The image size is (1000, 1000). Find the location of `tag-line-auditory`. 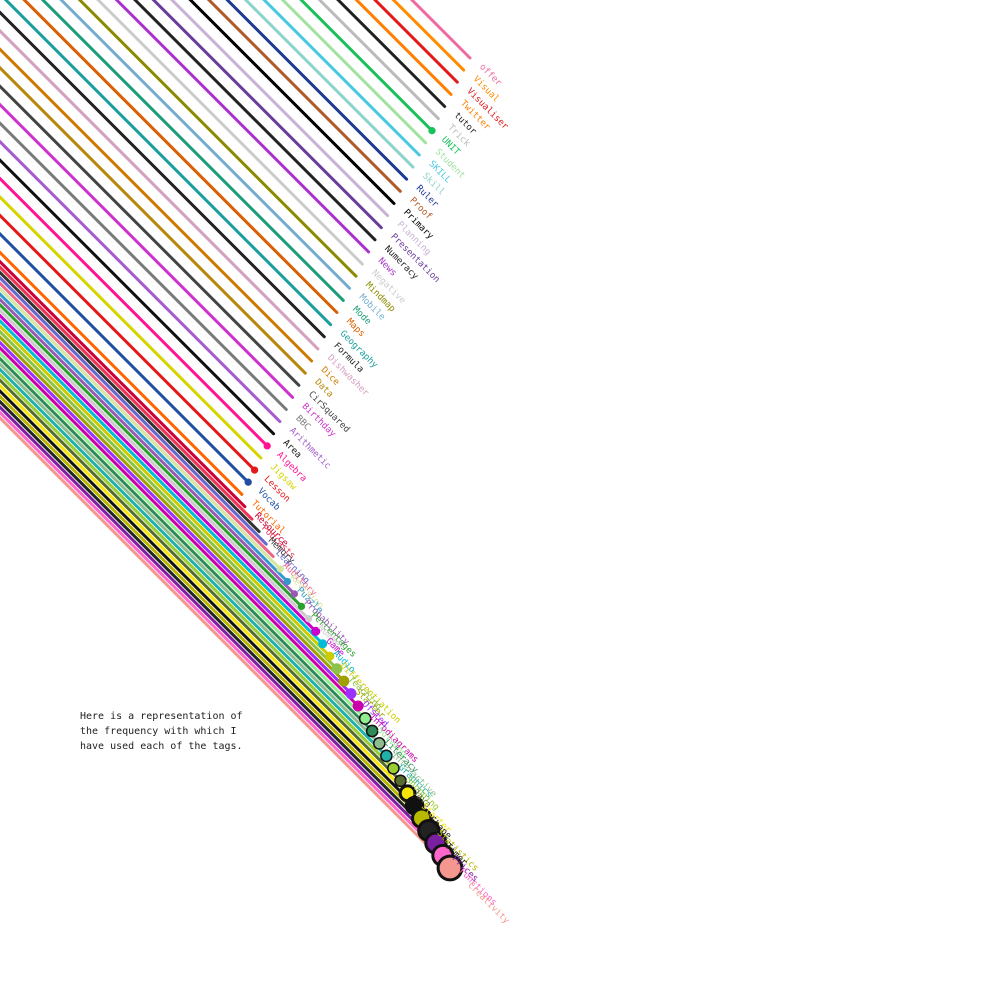

tag-line-auditory is located at coordinates (137, 420).